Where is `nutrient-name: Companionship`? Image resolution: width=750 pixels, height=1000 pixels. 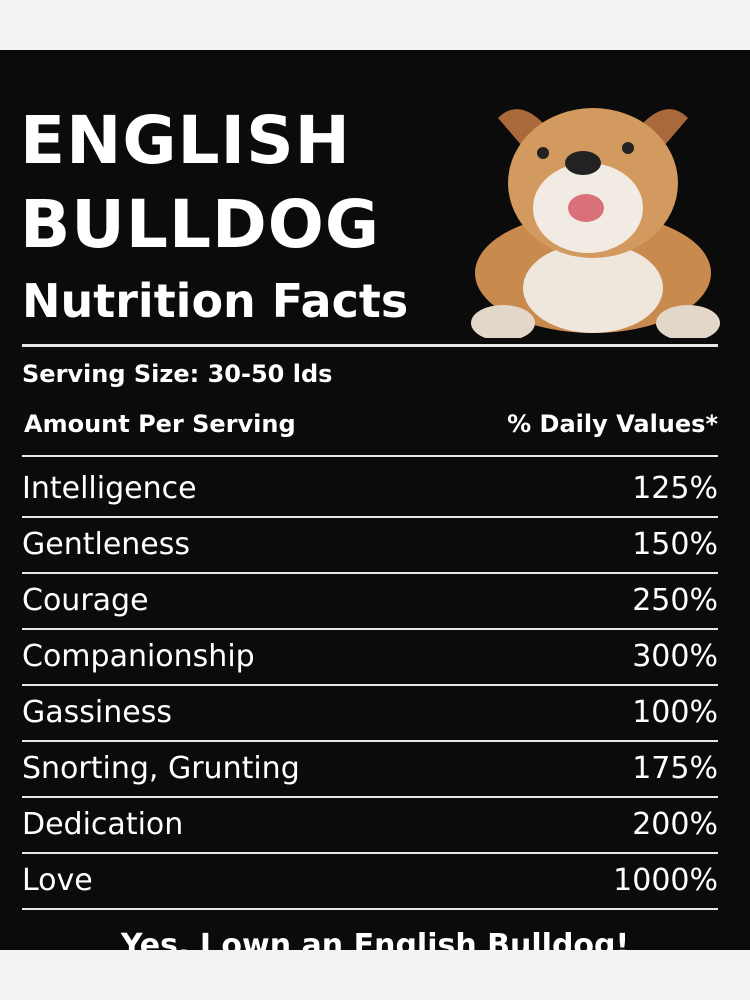 nutrient-name: Companionship is located at coordinates (138, 656).